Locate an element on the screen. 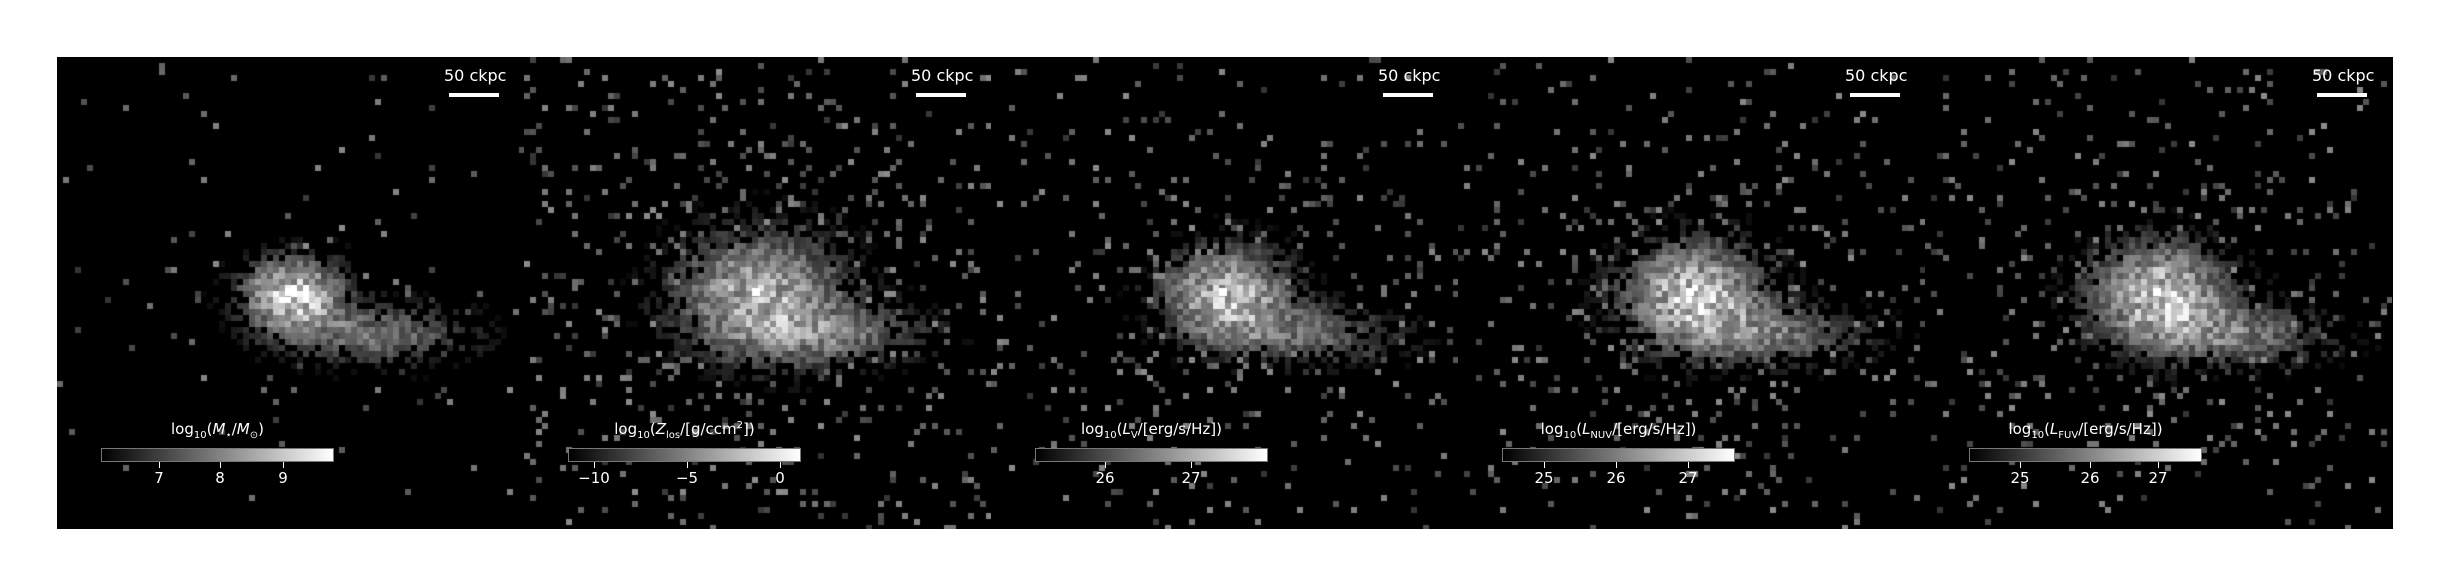 Image resolution: width=2444 pixels, height=584 pixels. colorbar-label: log10(LFUV/[erg/s/Hz]) is located at coordinates (2085, 430).